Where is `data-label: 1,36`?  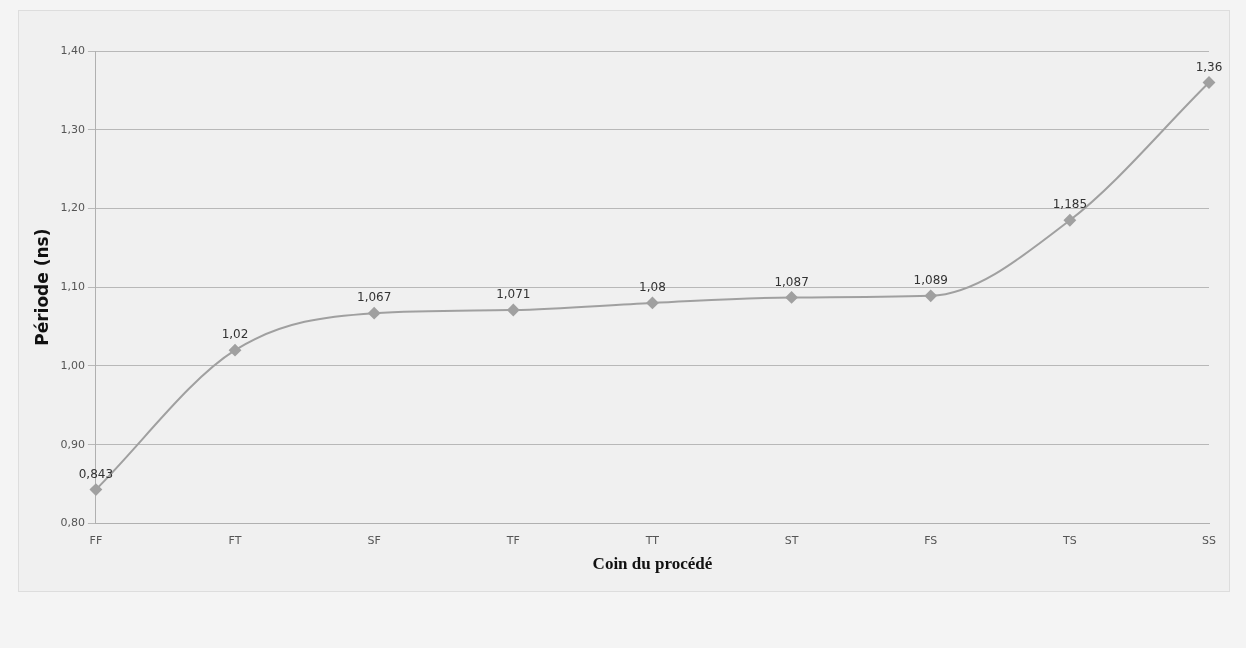 data-label: 1,36 is located at coordinates (1209, 66).